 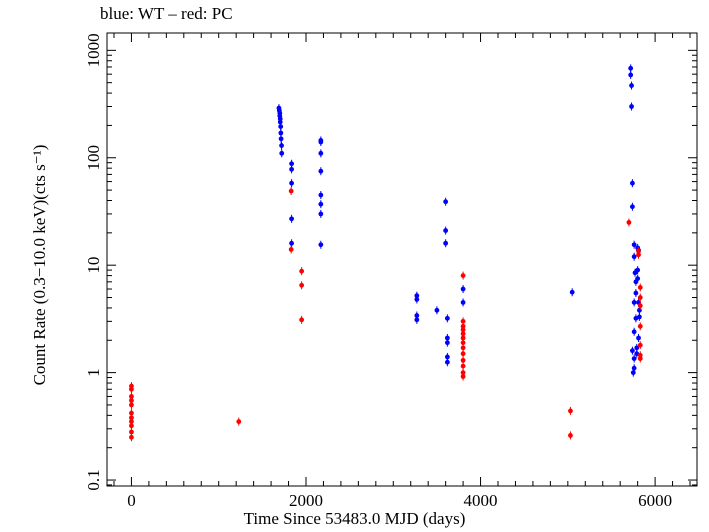 What do you see at coordinates (93, 158) in the screenshot?
I see `y-tick-label: 100` at bounding box center [93, 158].